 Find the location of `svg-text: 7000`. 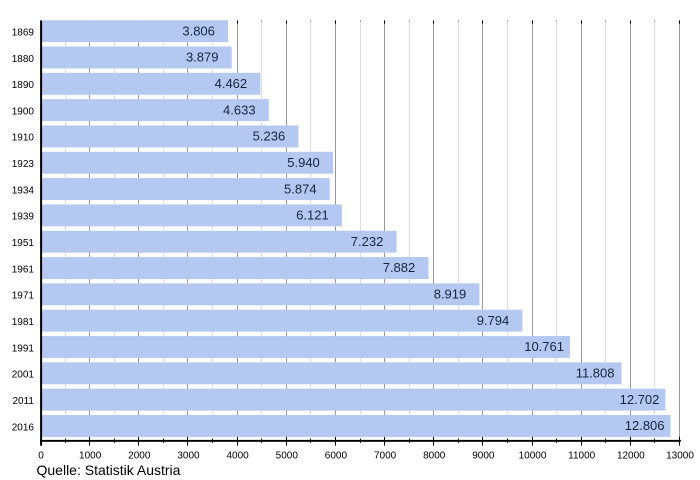

svg-text: 7000 is located at coordinates (385, 456).